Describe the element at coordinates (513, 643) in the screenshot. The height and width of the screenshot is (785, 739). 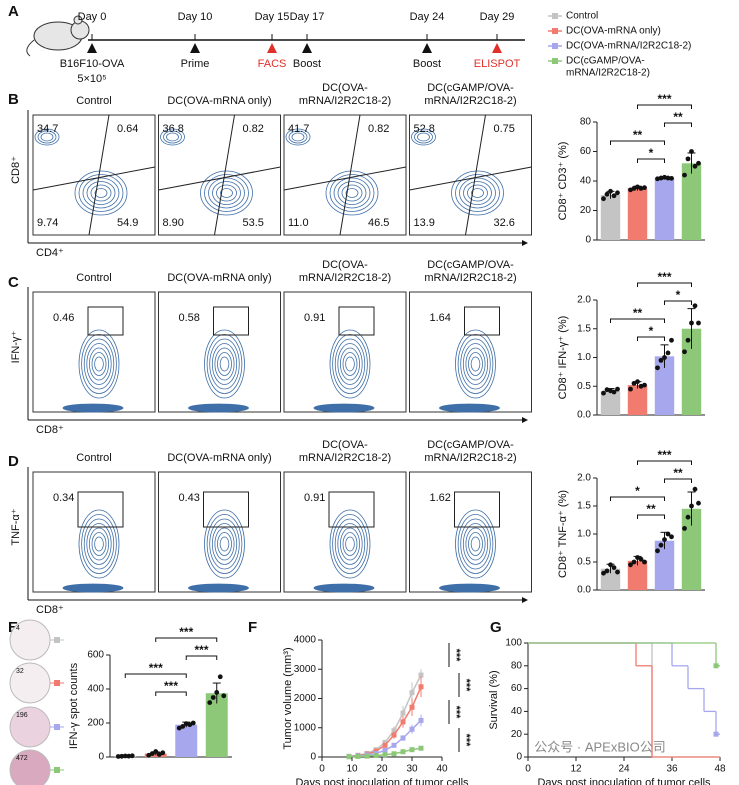
I see `y-tick-label: 100` at that location.